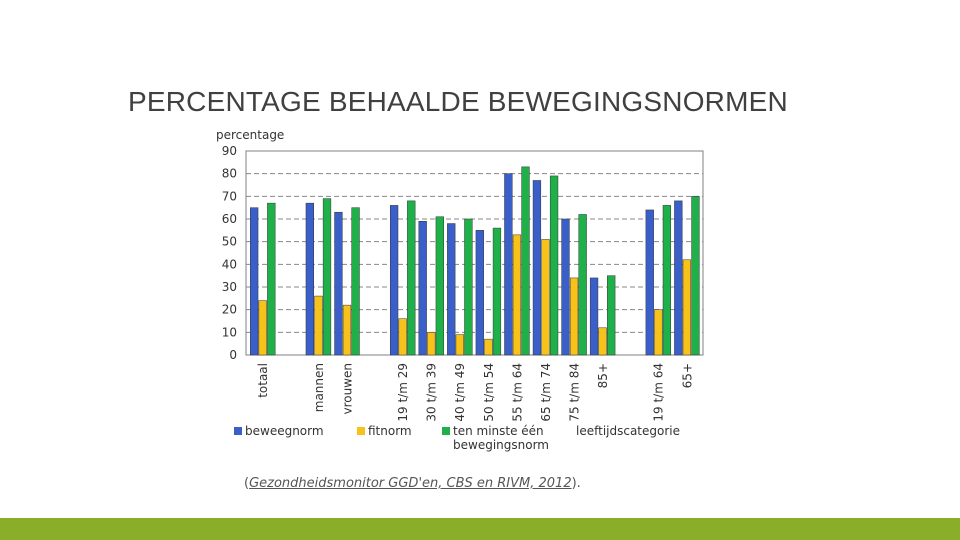  What do you see at coordinates (233, 355) in the screenshot?
I see `y-tick-label: 0` at bounding box center [233, 355].